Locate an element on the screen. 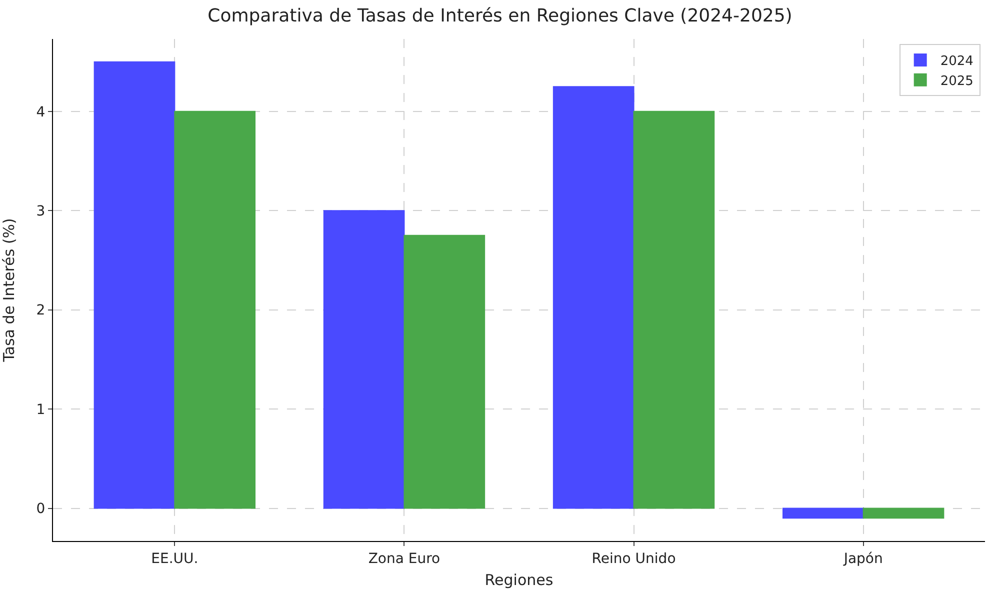  x-tick-label: EE.UU. is located at coordinates (174, 558).